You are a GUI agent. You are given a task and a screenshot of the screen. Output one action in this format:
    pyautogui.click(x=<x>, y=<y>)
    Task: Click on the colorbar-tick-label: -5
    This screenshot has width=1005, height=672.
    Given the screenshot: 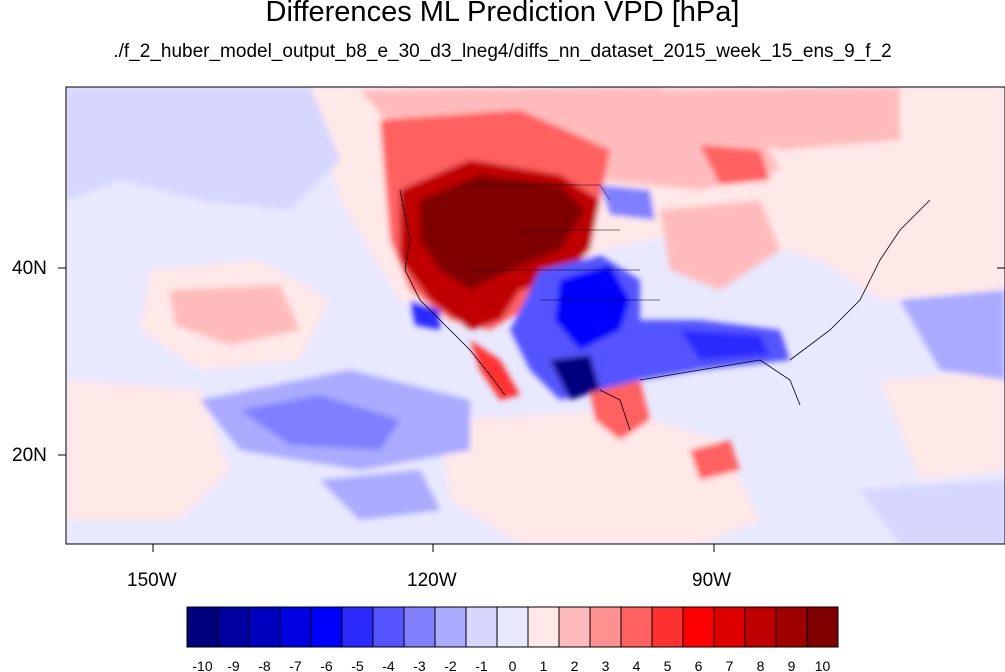 What is the action you would take?
    pyautogui.click(x=357, y=665)
    